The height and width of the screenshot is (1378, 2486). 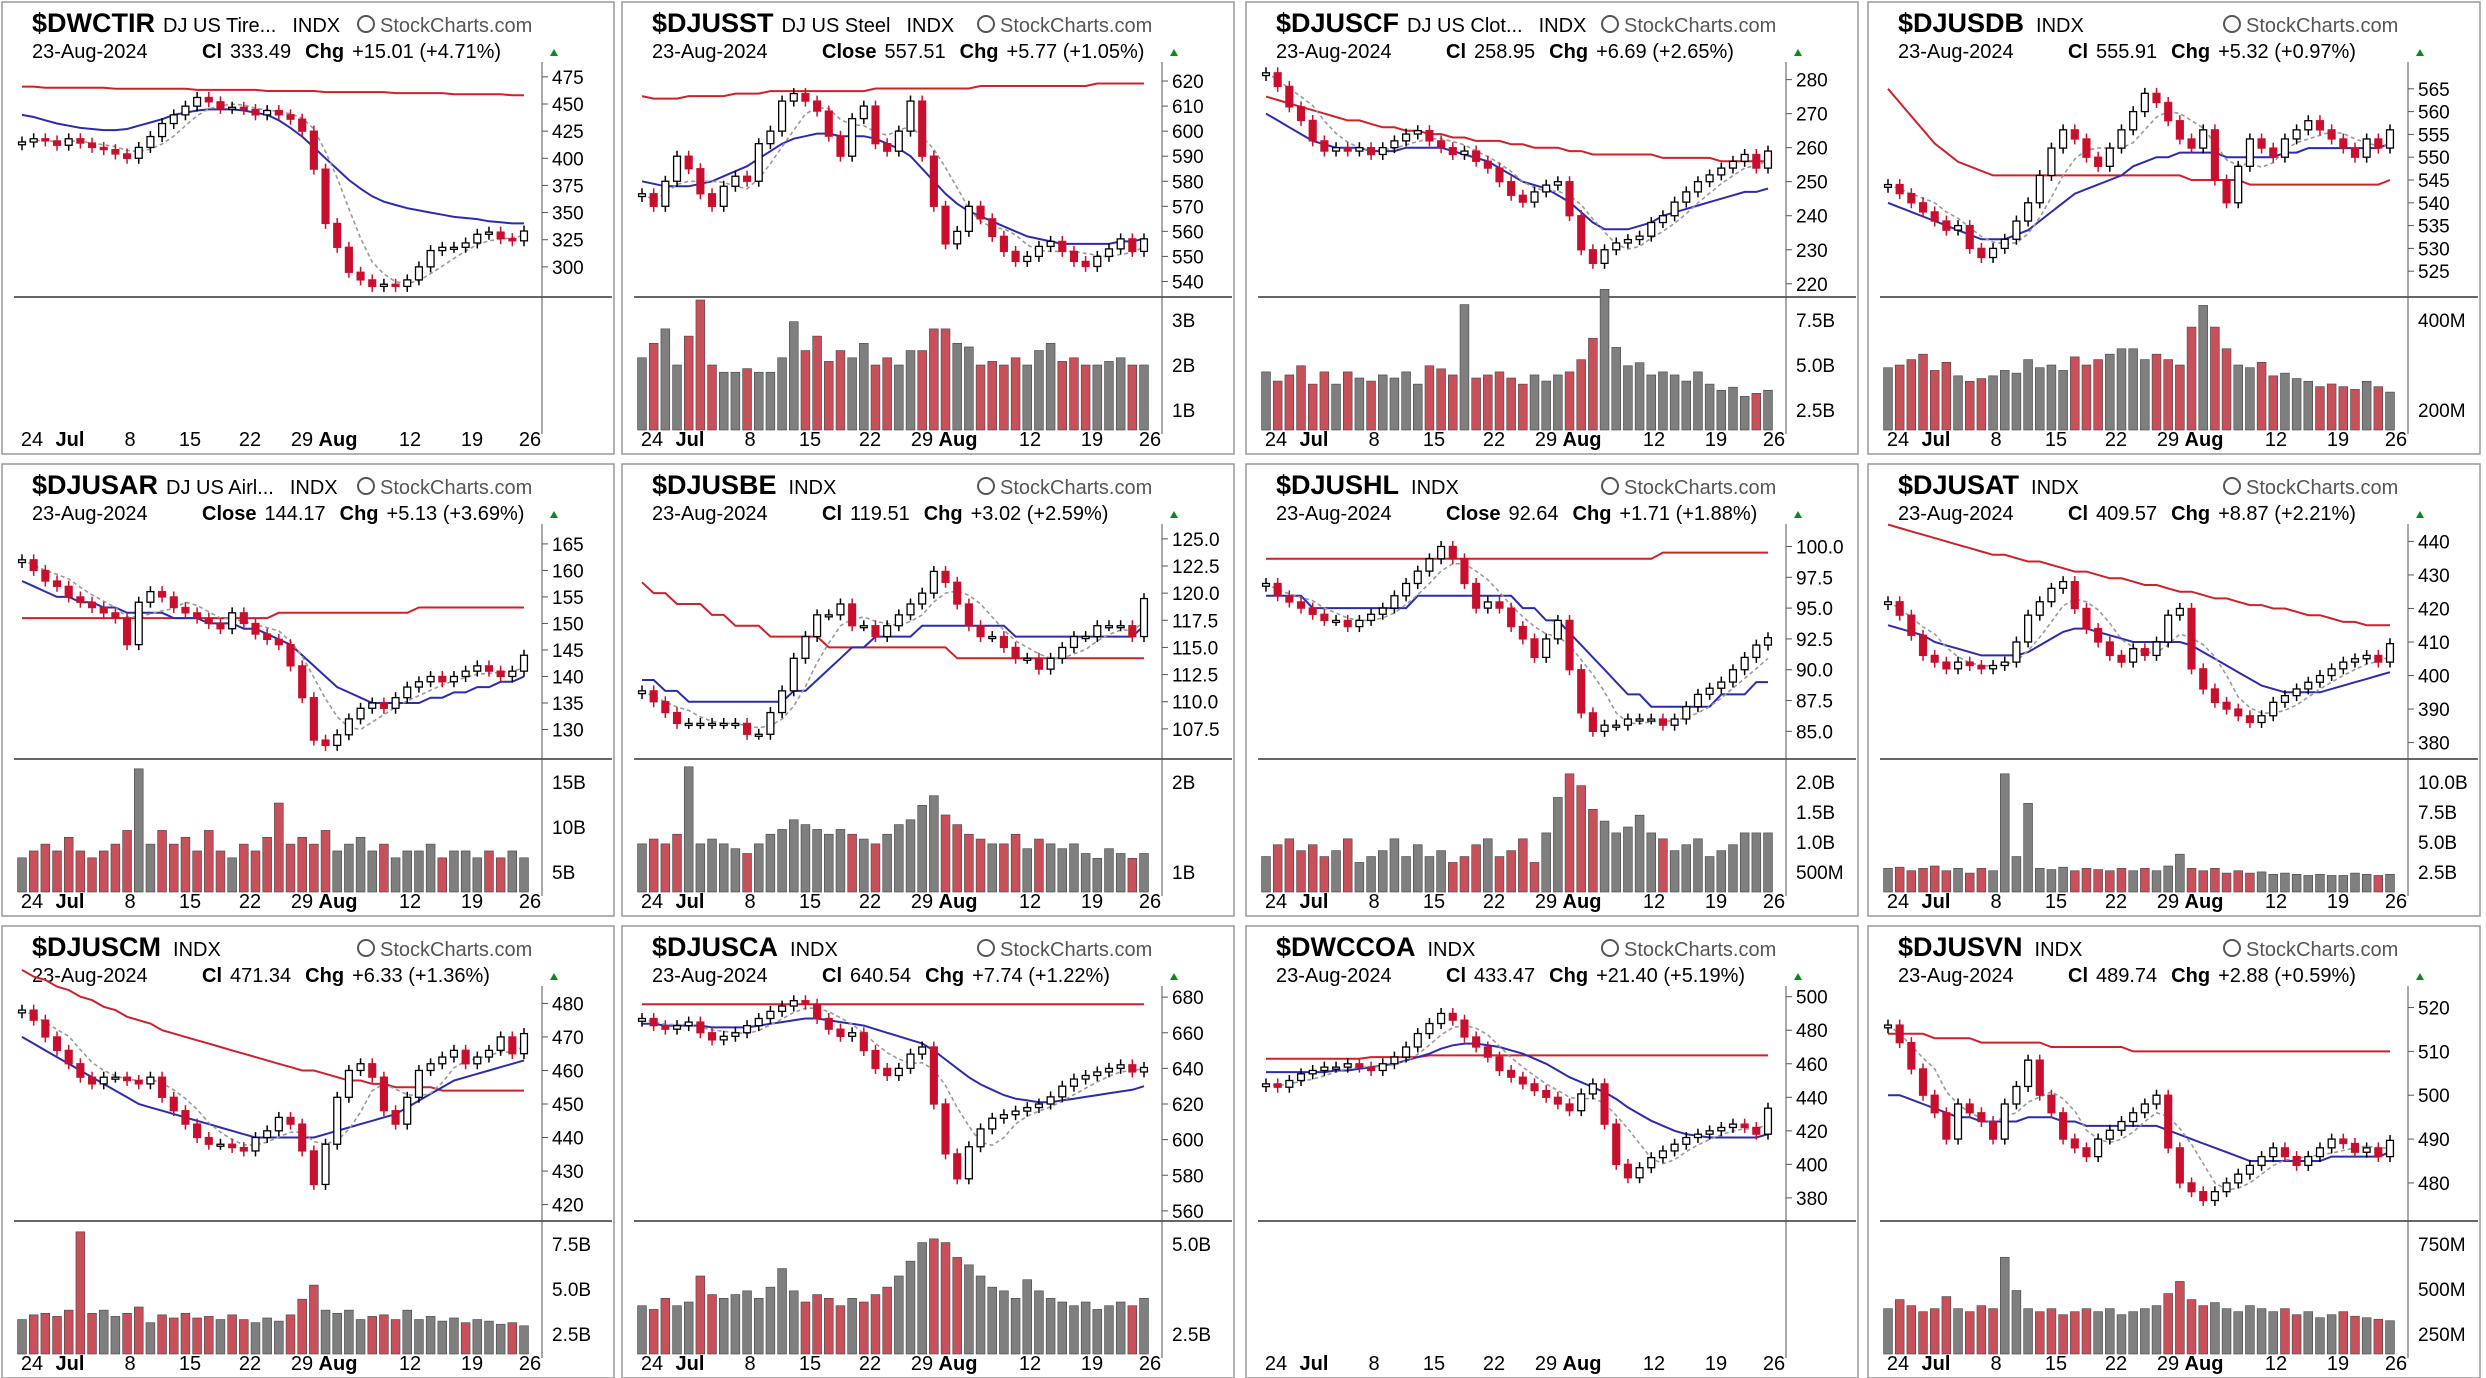 I want to click on price-tick-label: 85.0, so click(x=1814, y=732).